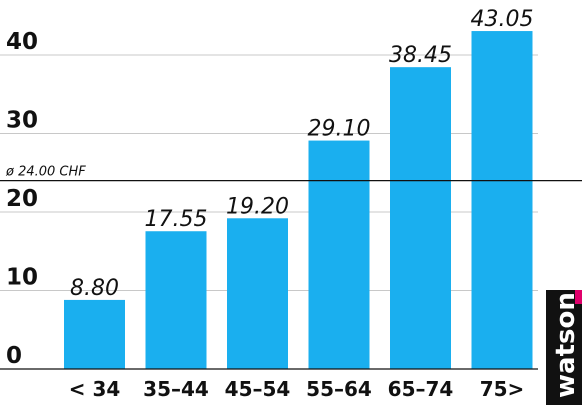 This screenshot has height=405, width=582. I want to click on category-label: 45–54, so click(258, 389).